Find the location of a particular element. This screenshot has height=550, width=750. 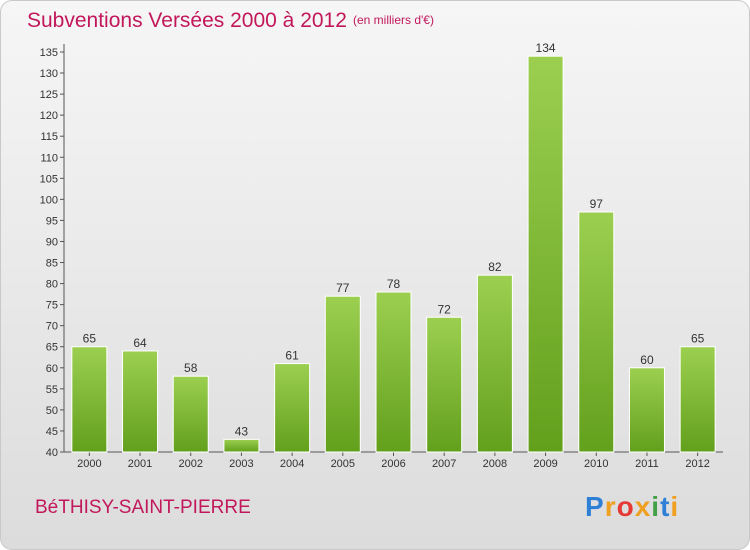

y-tick-label: 60 is located at coordinates (52, 369).